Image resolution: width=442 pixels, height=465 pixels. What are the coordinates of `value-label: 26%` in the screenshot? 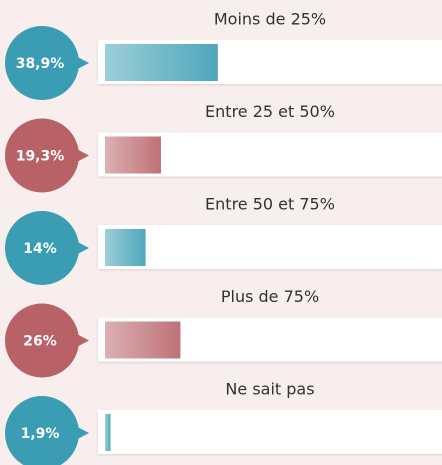 It's located at (40, 342).